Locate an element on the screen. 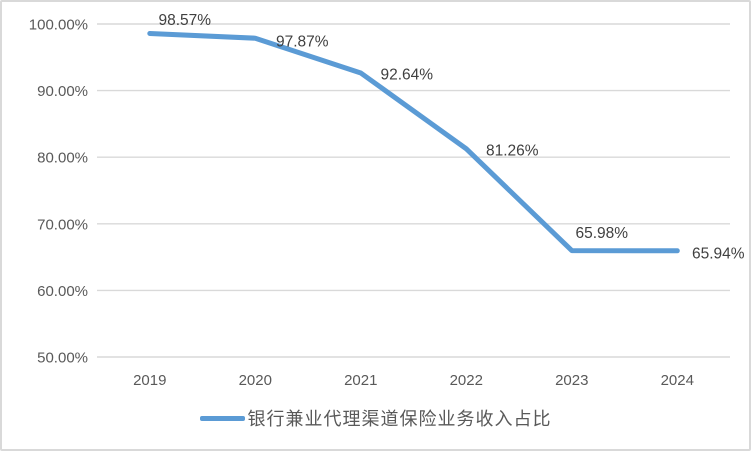  legend-label: 银行兼业代理渠道保险业务收入占比 is located at coordinates (399, 419).